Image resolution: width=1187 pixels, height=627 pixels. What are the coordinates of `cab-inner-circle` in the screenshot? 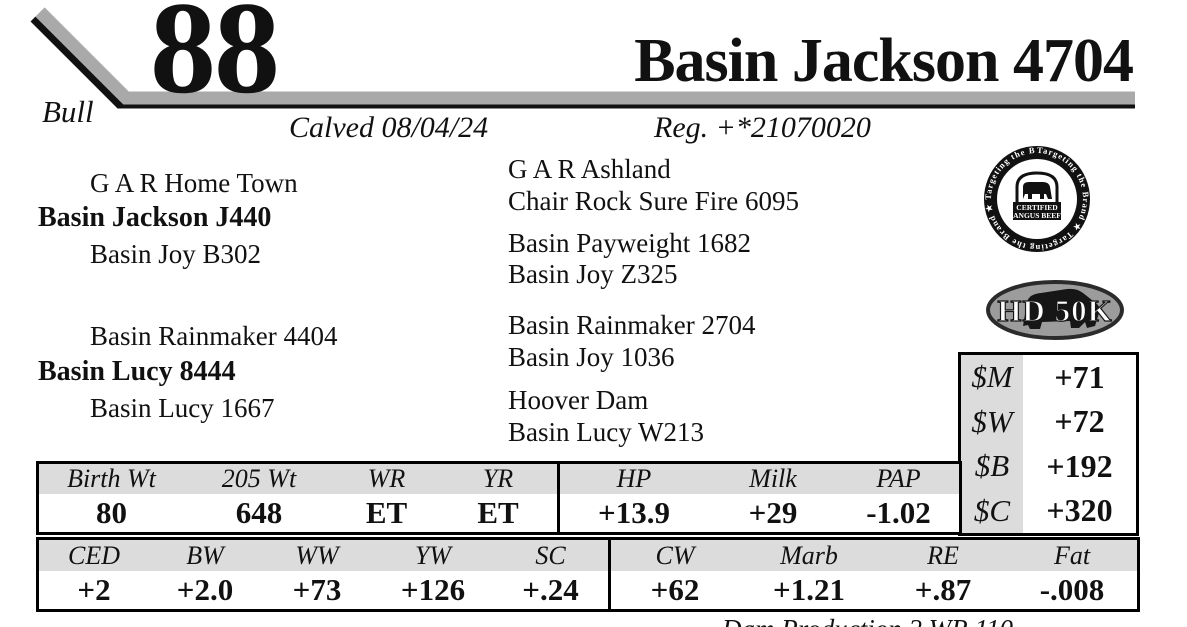 It's located at (1037, 199).